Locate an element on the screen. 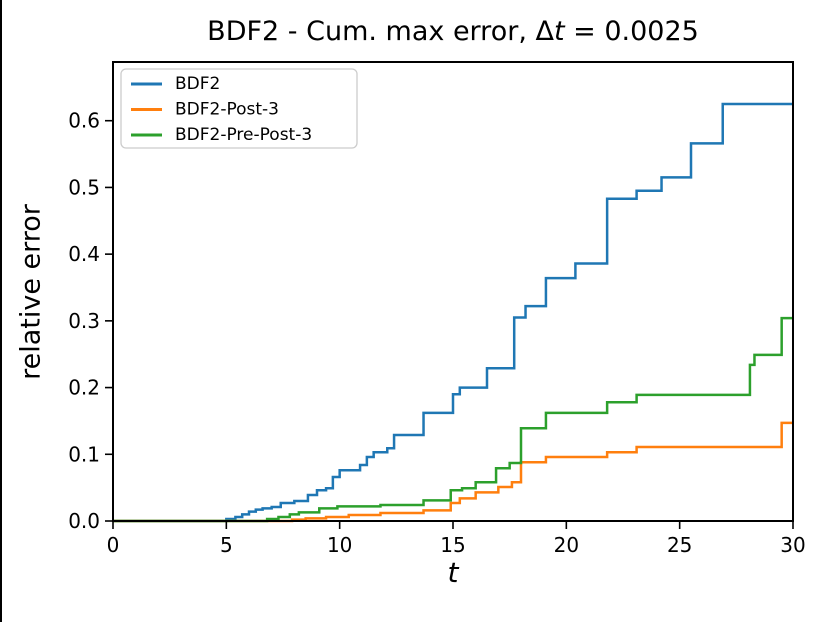  legend-box is located at coordinates (239, 108).